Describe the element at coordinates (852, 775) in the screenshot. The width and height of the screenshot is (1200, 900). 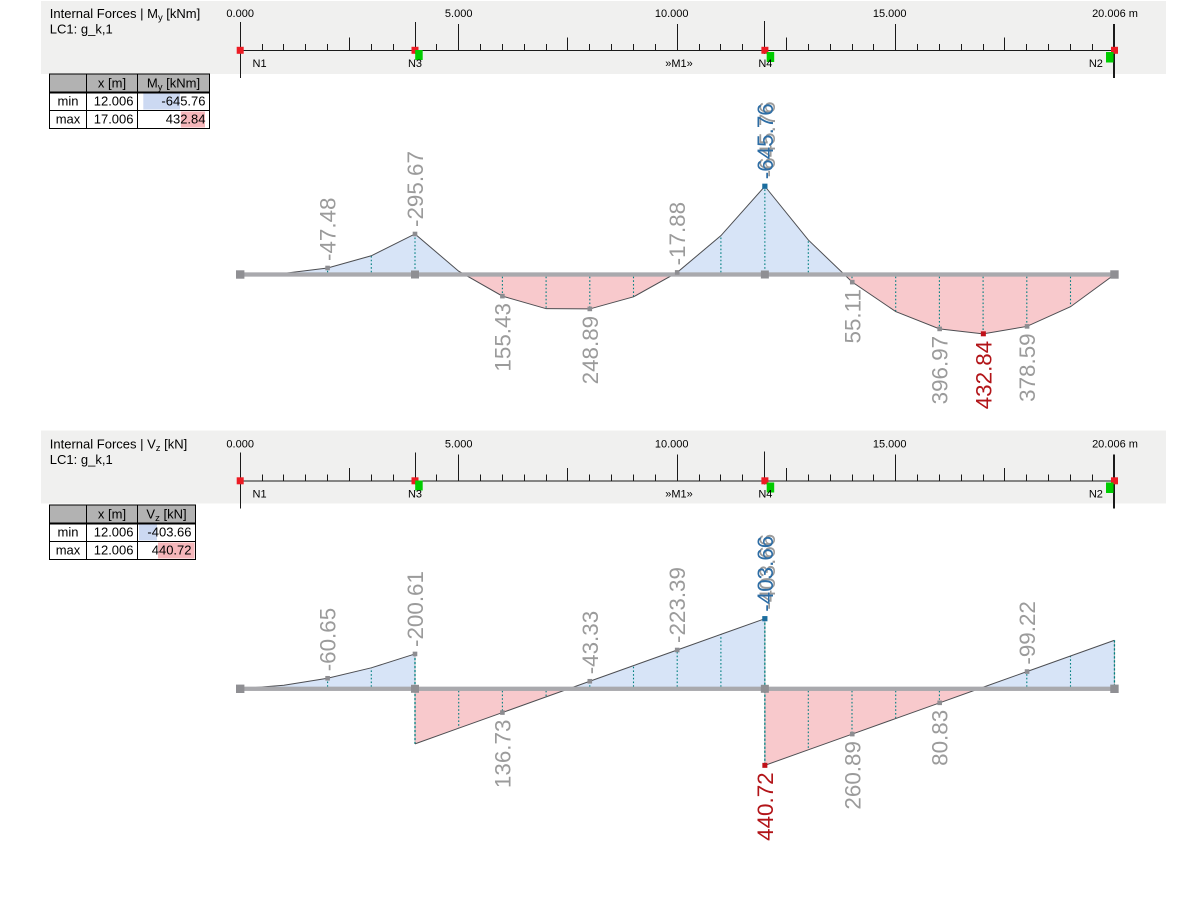
I see `svg-text: 260.89` at that location.